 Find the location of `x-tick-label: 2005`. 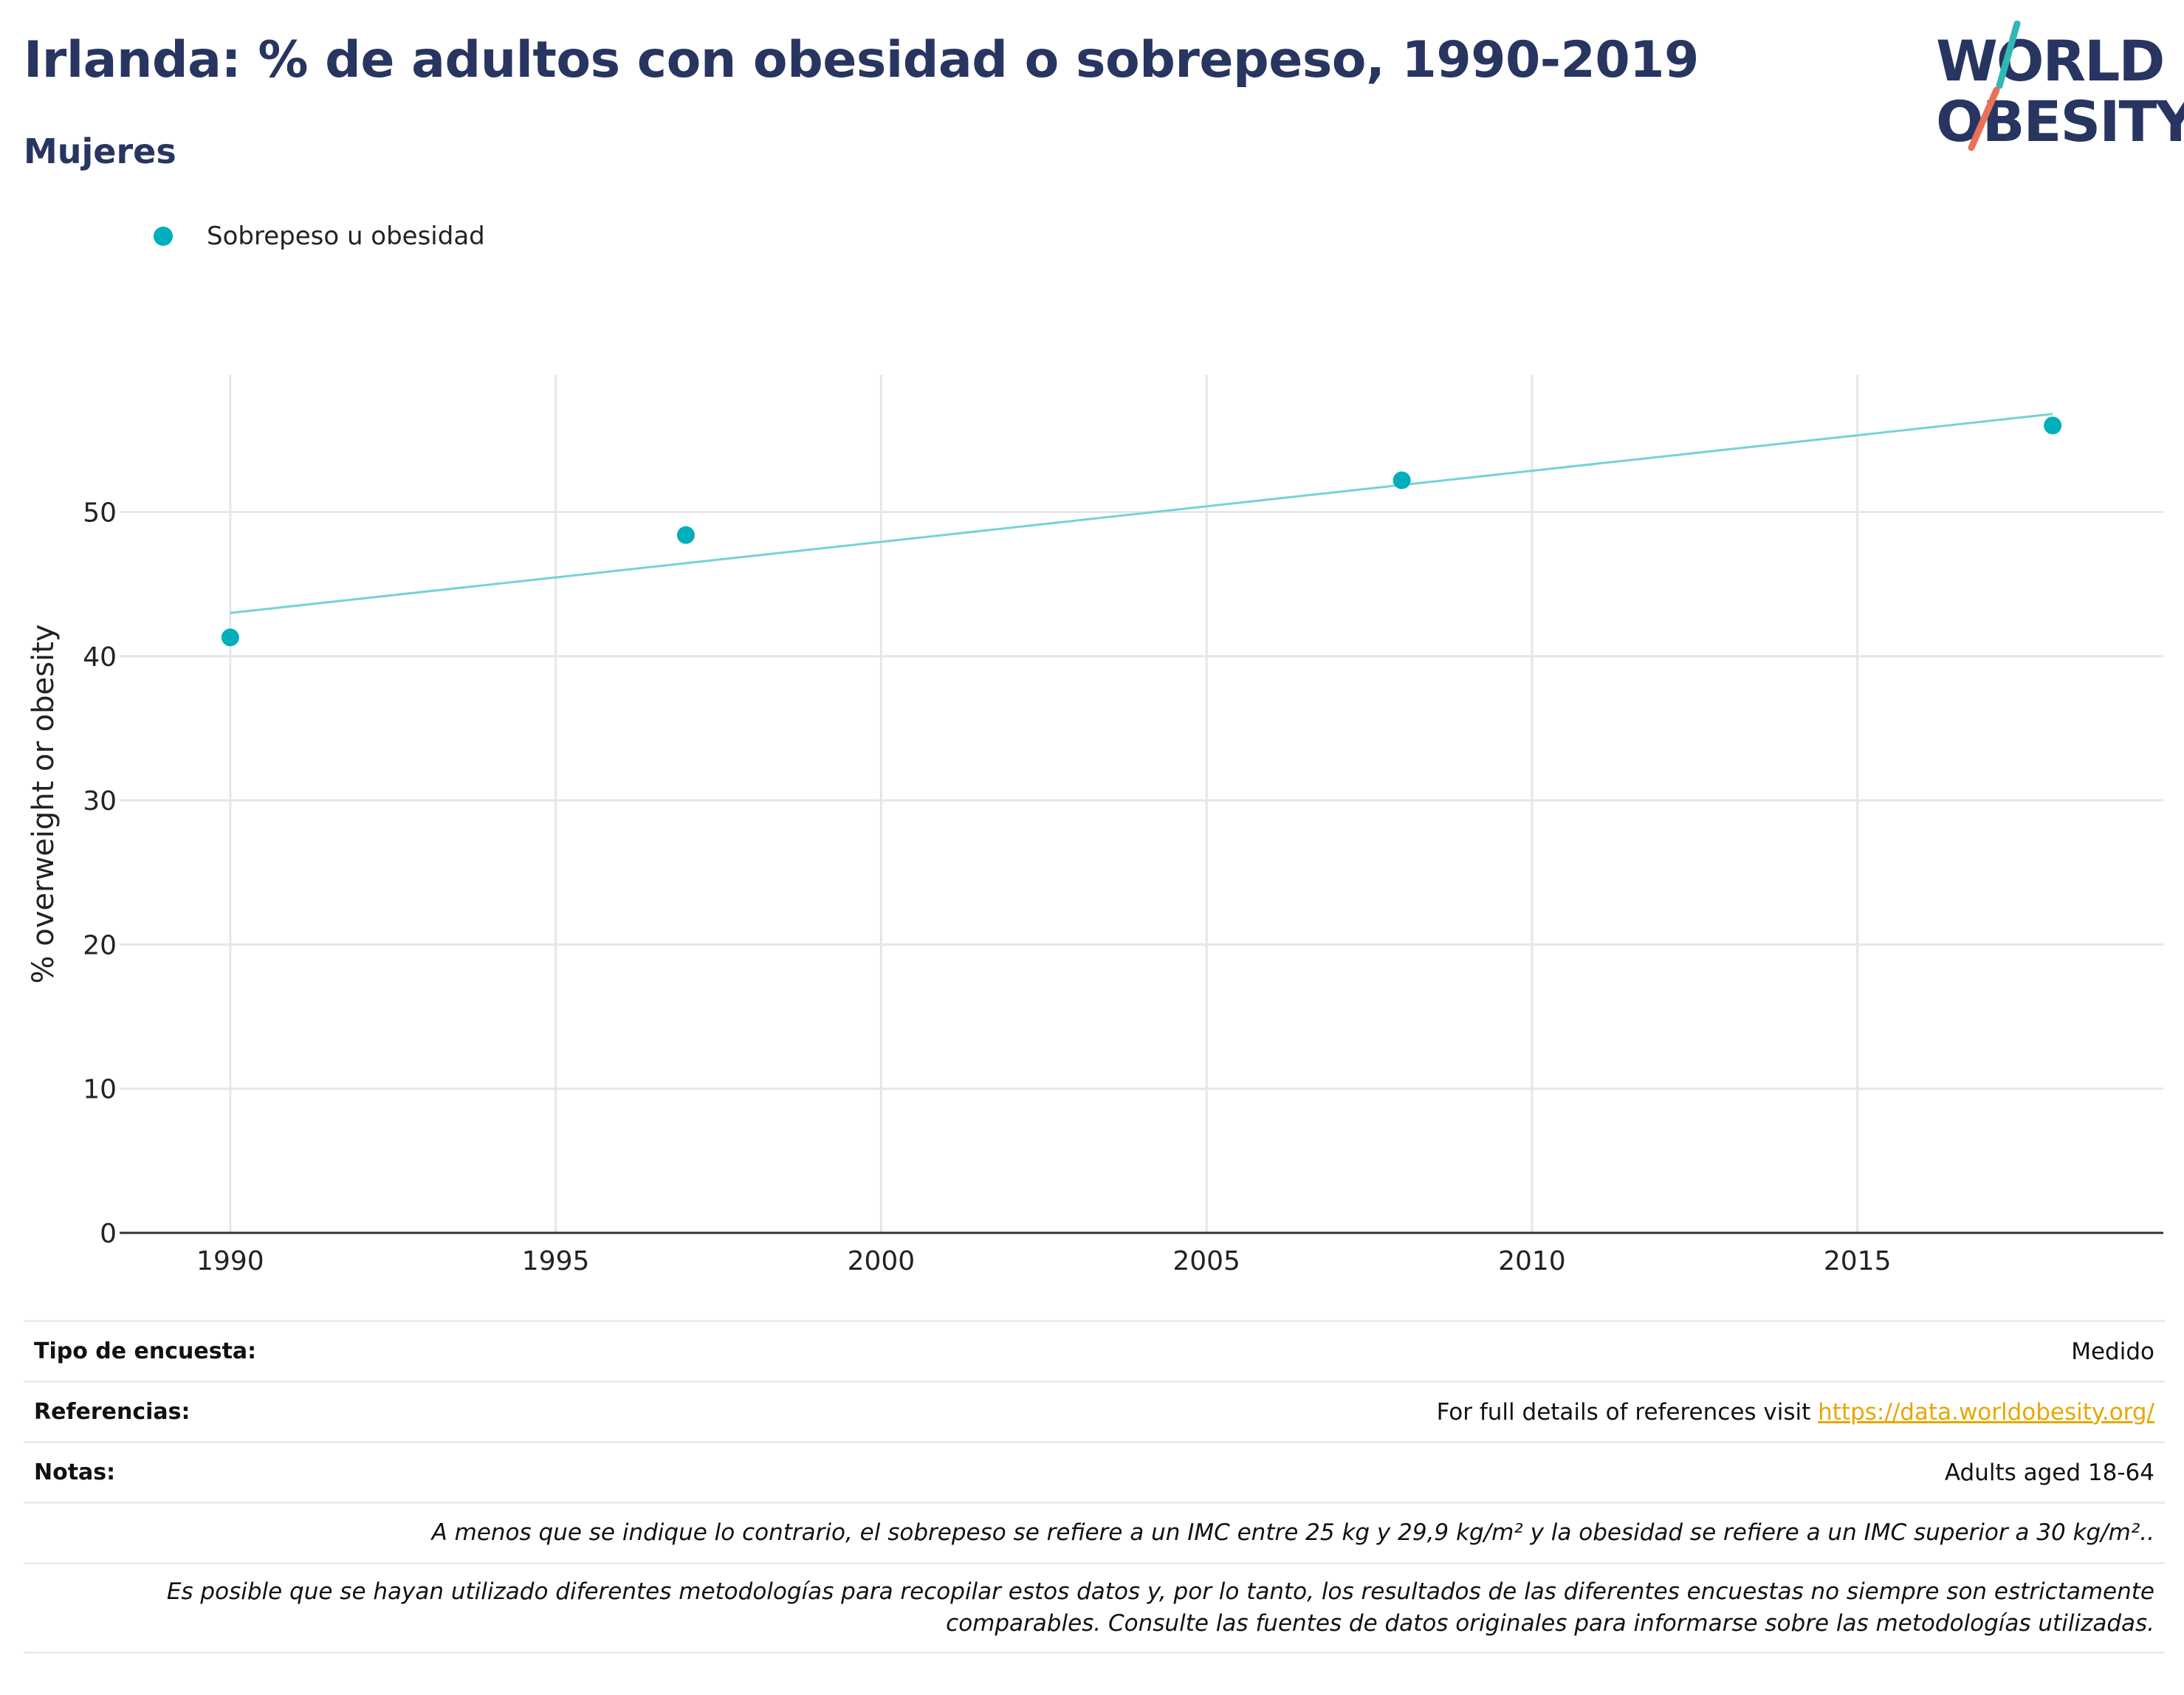

x-tick-label: 2005 is located at coordinates (1206, 1261).